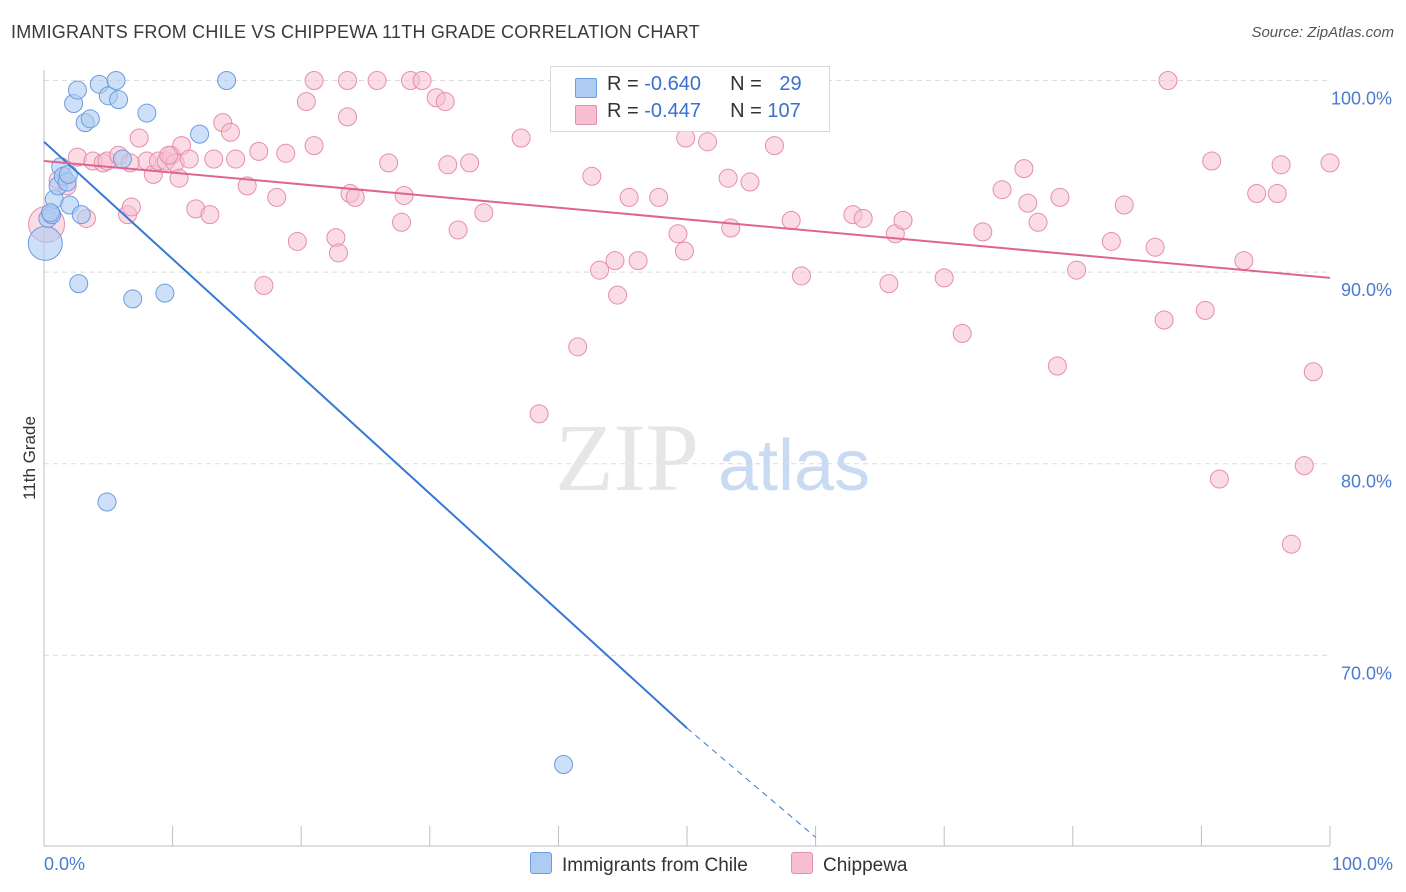  I want to click on legend-n-value: 29, so click(790, 84).